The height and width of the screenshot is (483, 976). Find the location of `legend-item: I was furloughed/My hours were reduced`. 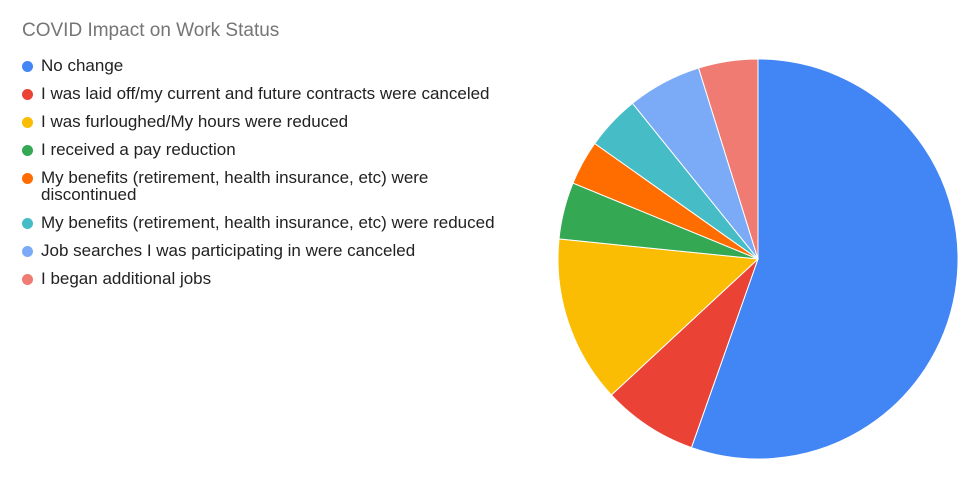

legend-item: I was furloughed/My hours were reduced is located at coordinates (282, 121).